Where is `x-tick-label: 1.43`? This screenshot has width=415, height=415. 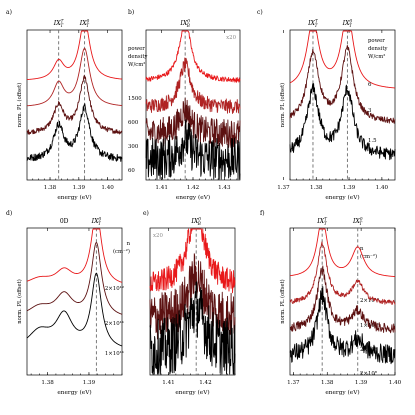 x-tick-label: 1.43 is located at coordinates (224, 188).